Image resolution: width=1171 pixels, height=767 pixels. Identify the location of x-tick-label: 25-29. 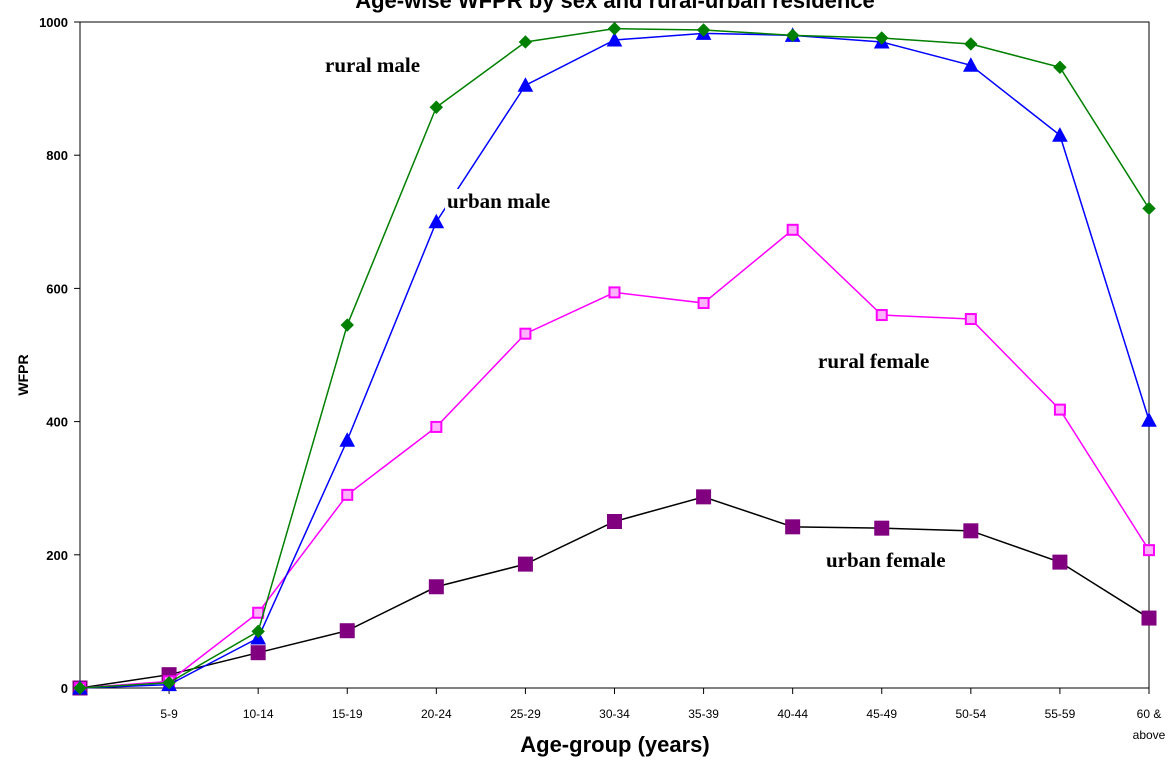
(525, 714).